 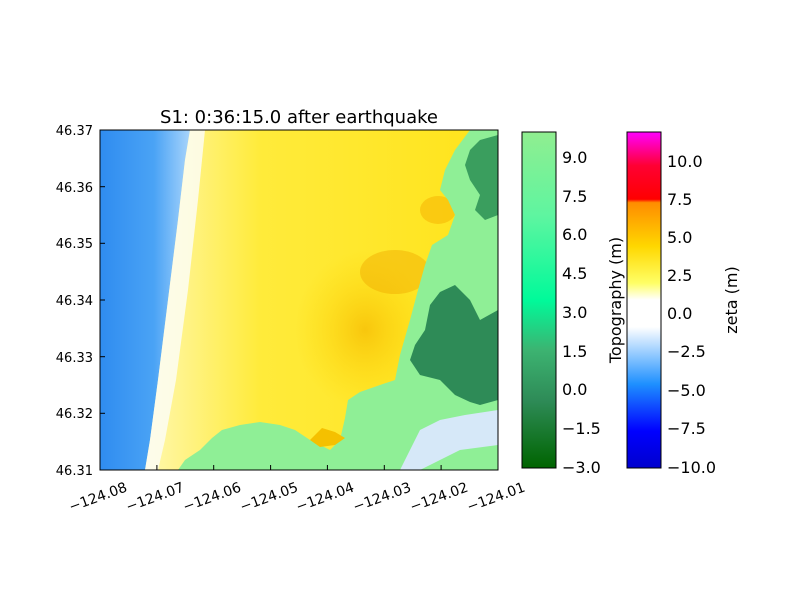 What do you see at coordinates (731, 299) in the screenshot?
I see `zeta-label: zeta (m)` at bounding box center [731, 299].